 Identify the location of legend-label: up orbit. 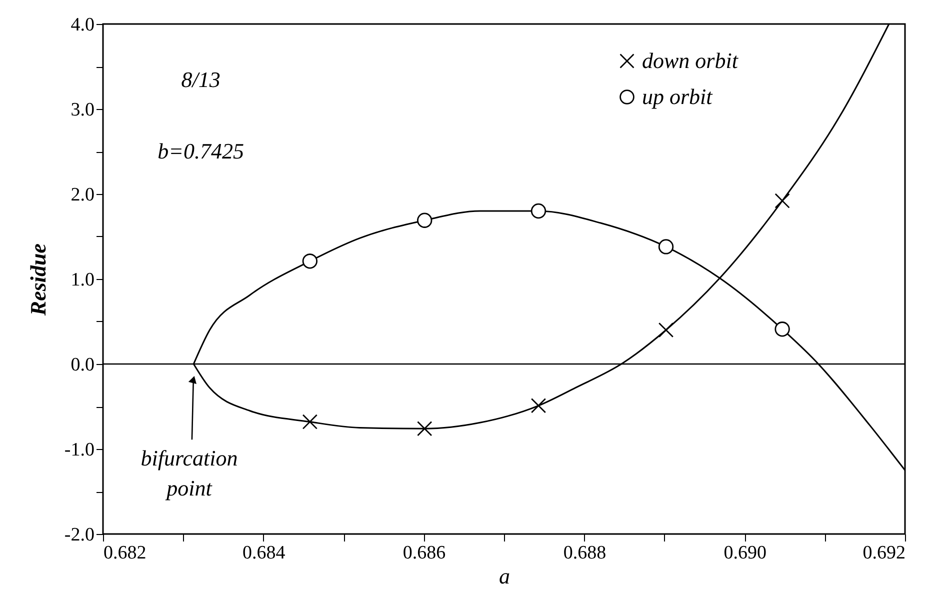
(678, 96).